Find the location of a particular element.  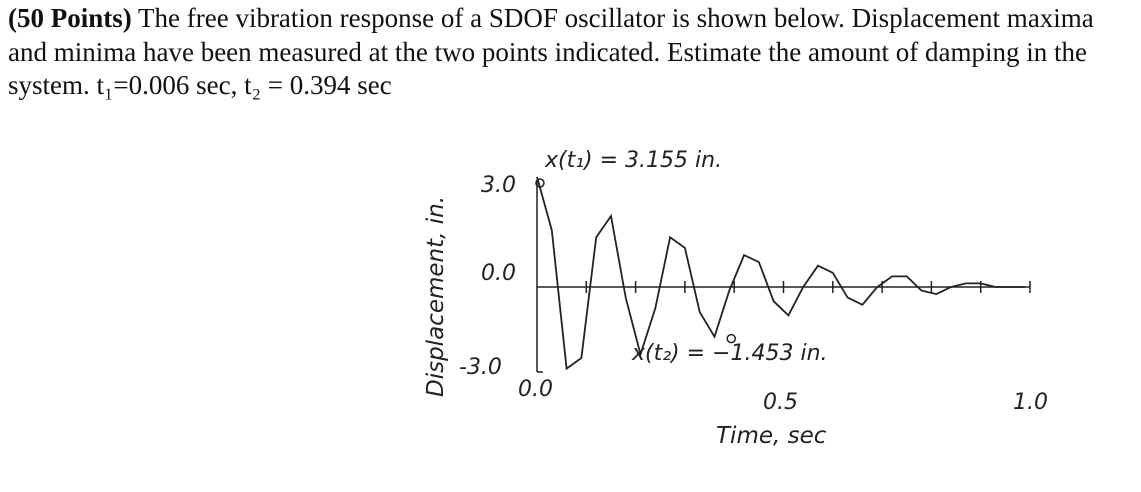

x-axis-label: Time, sec is located at coordinates (771, 436).